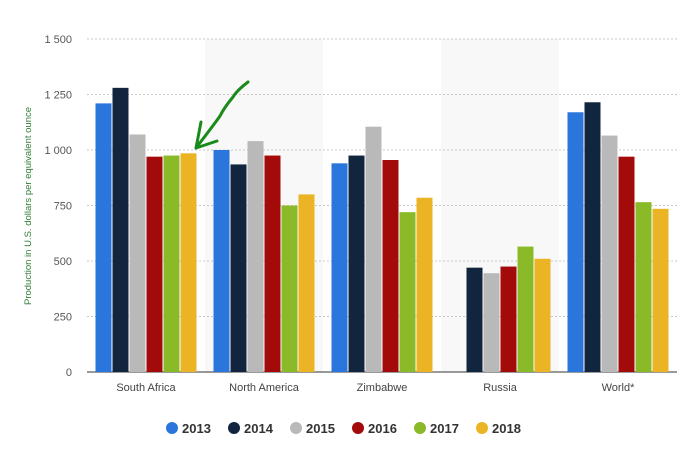 This screenshot has width=699, height=472. Describe the element at coordinates (196, 428) in the screenshot. I see `legend-item-2013: 2013` at that location.